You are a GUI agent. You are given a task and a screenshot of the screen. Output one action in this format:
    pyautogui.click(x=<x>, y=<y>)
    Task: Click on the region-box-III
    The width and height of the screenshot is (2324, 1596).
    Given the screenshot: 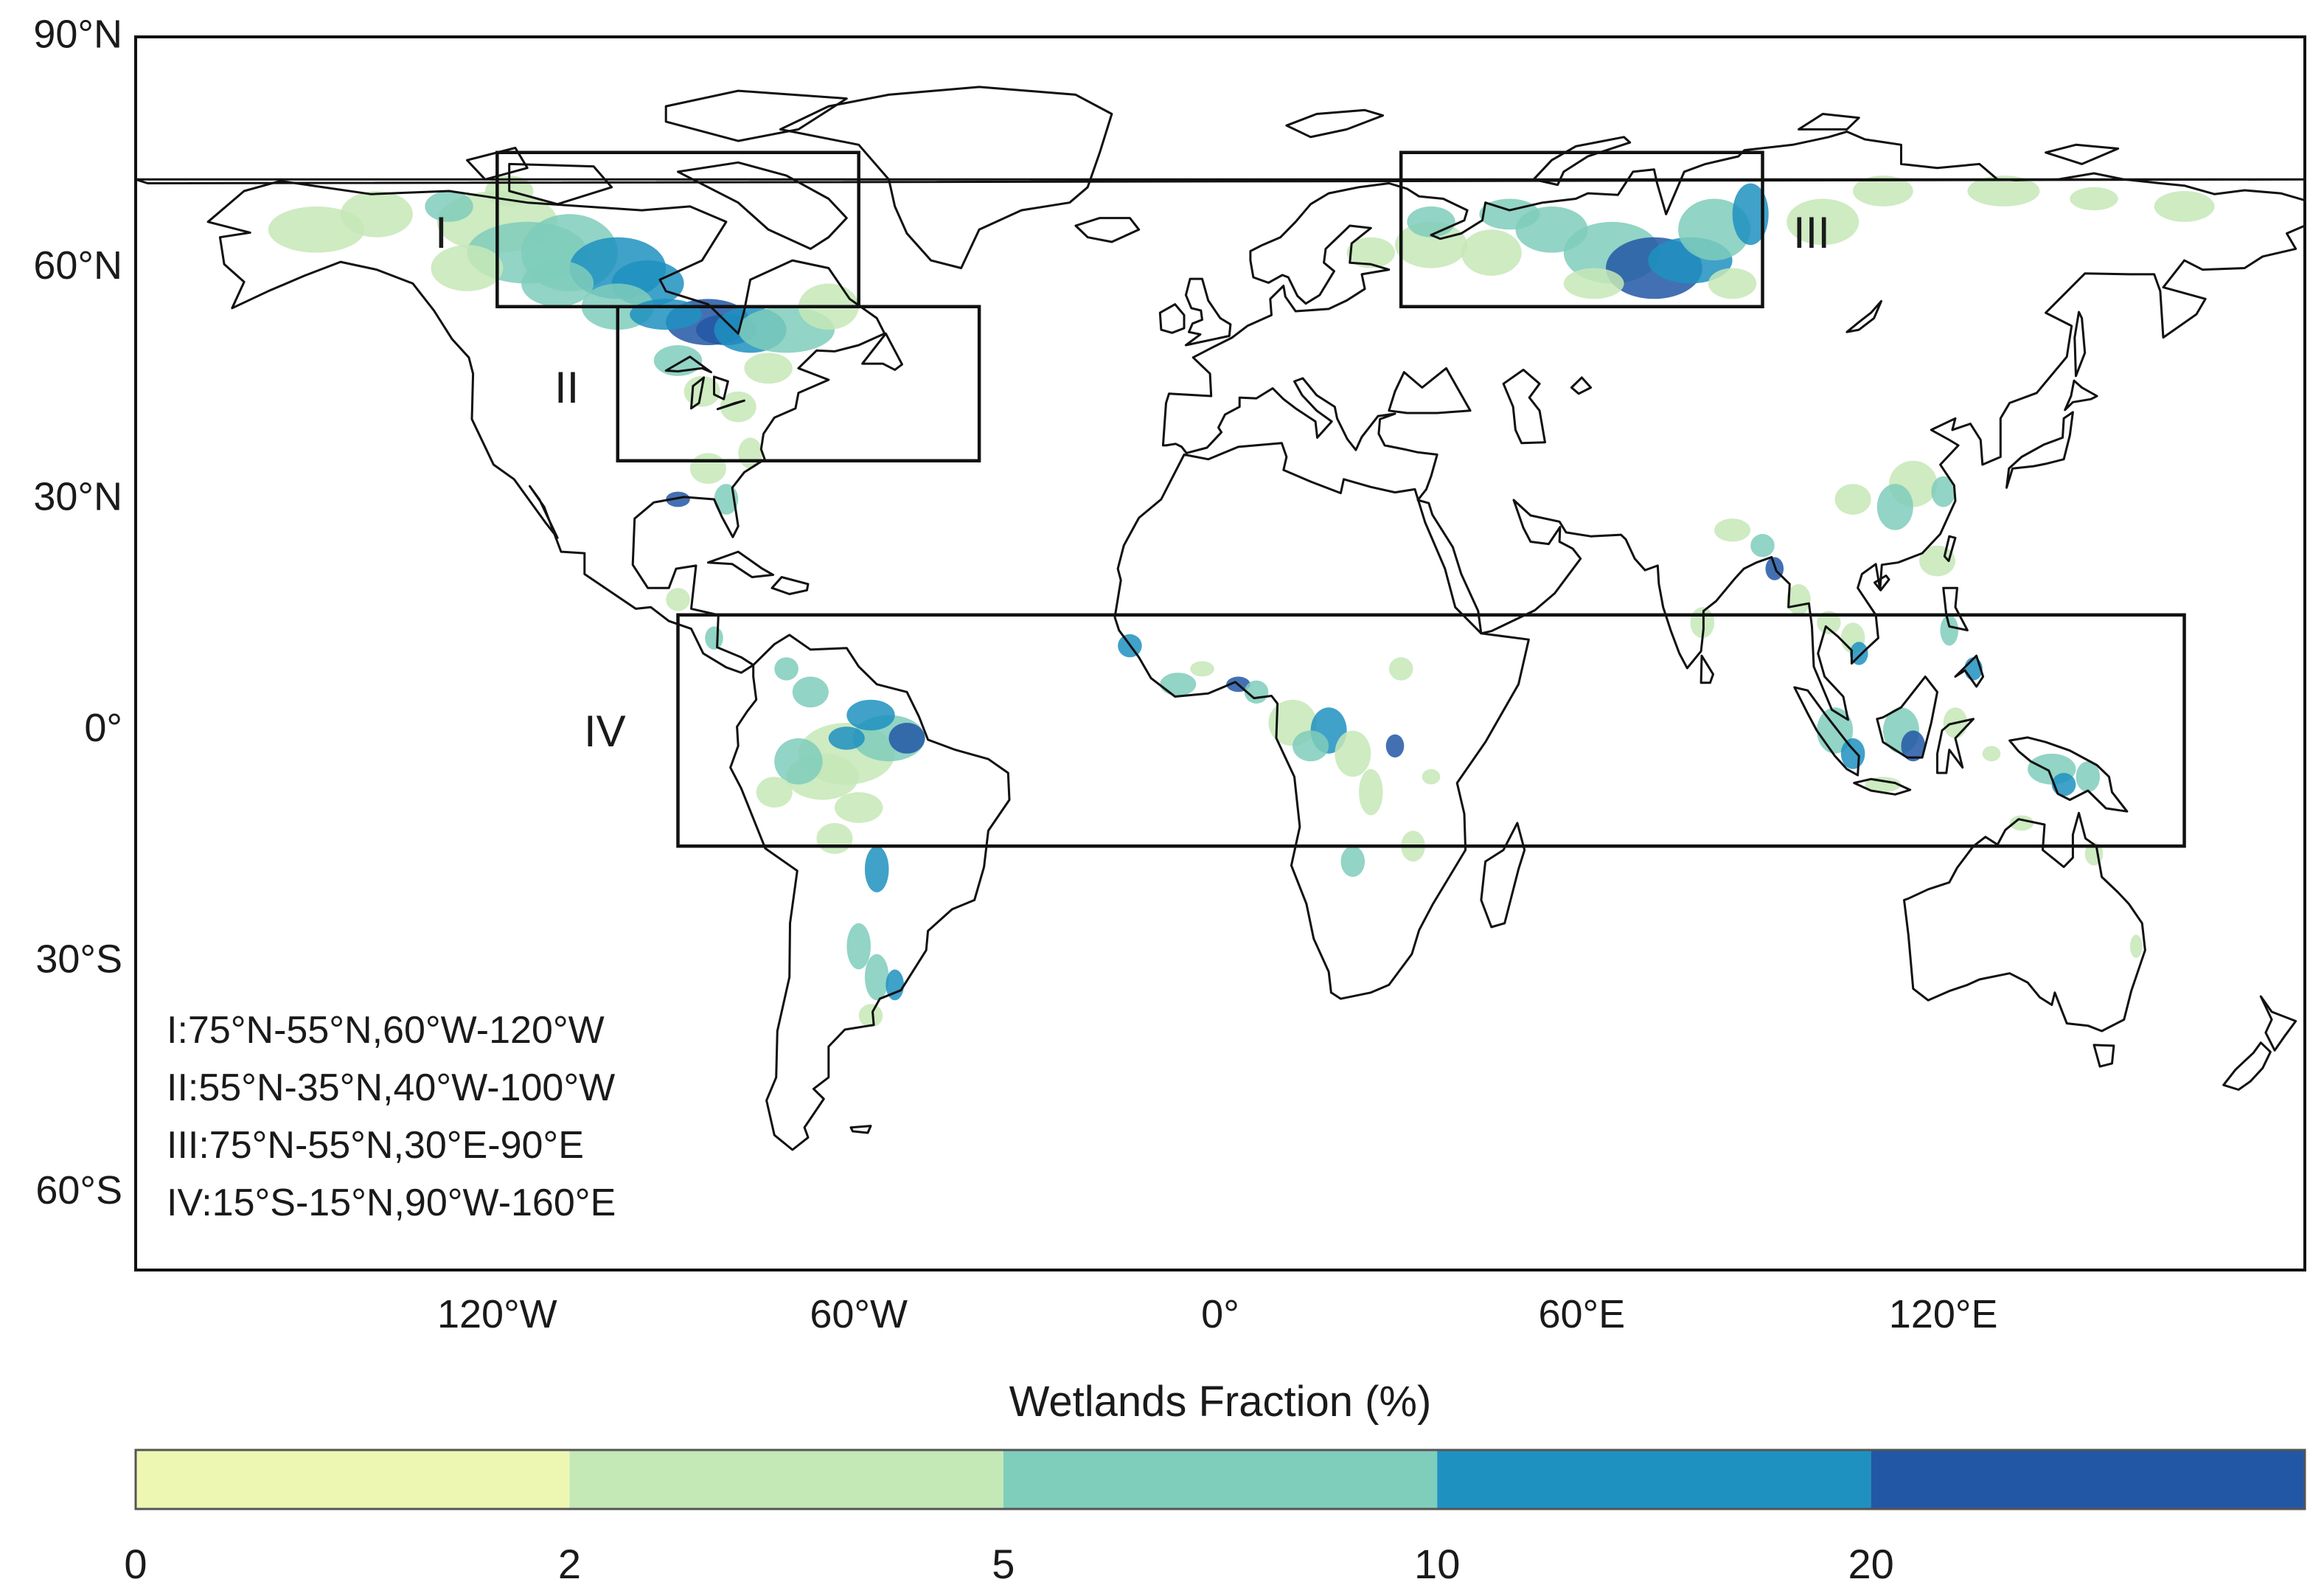 What is the action you would take?
    pyautogui.click(x=1582, y=229)
    